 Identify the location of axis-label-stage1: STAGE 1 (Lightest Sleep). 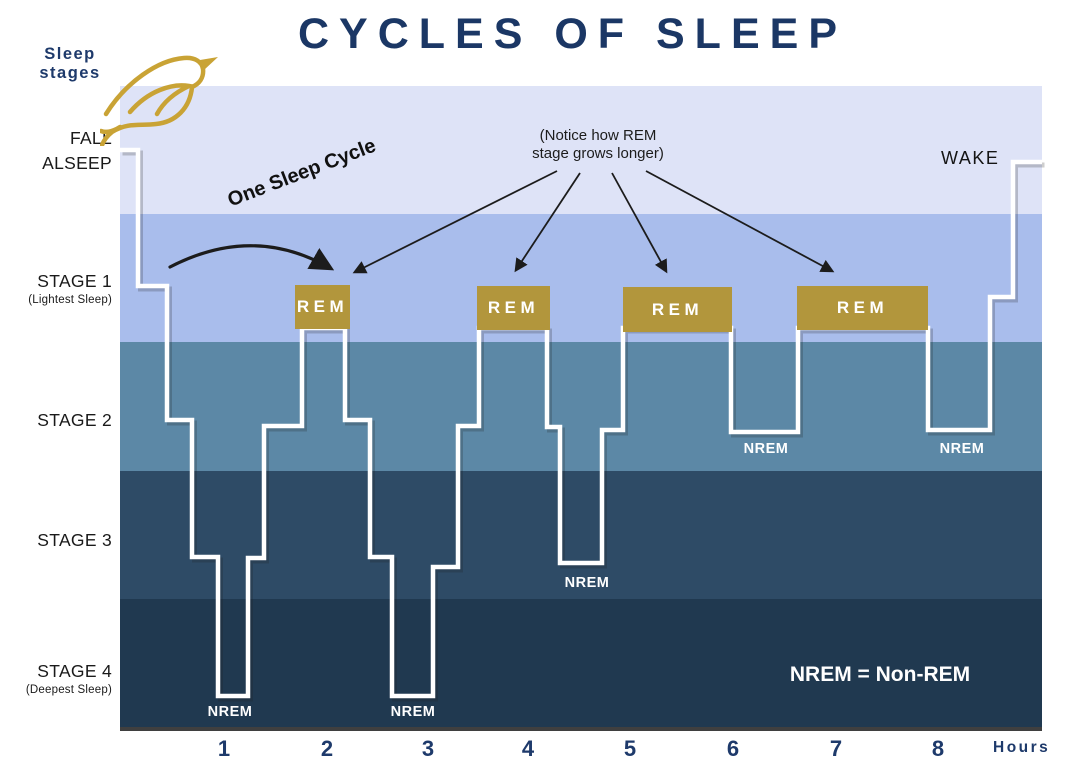
(70, 288).